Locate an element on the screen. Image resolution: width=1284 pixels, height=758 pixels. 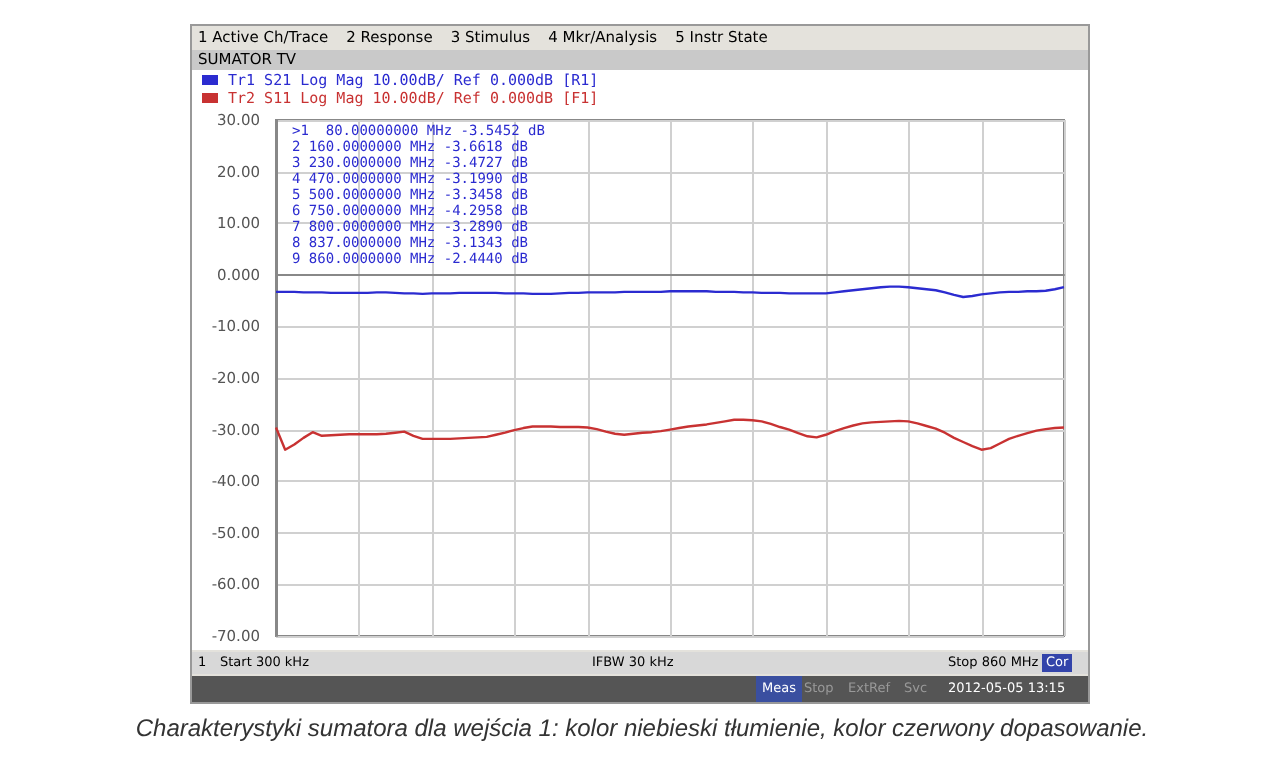
text: Charakterystyki sumatora dla wejścia 1: kolor niebieski tłumienie, kolor czerwony dopasowanie. is located at coordinates (642, 728).